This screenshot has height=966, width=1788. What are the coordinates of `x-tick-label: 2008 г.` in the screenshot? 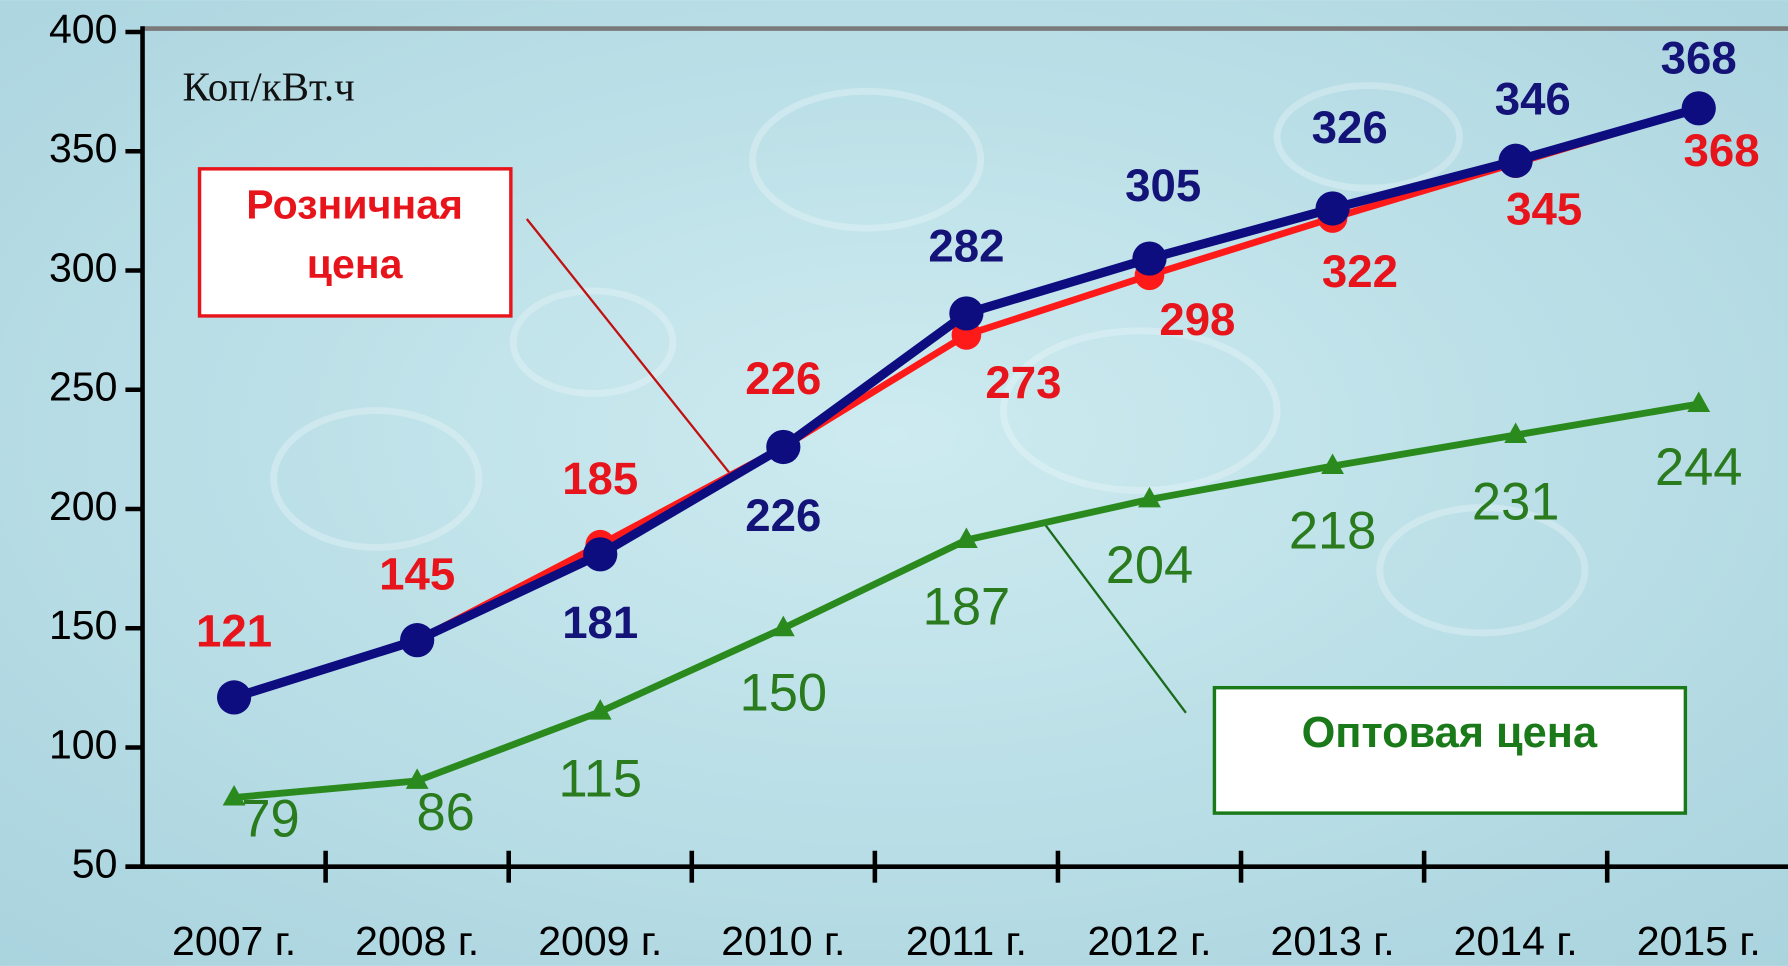 It's located at (417, 941).